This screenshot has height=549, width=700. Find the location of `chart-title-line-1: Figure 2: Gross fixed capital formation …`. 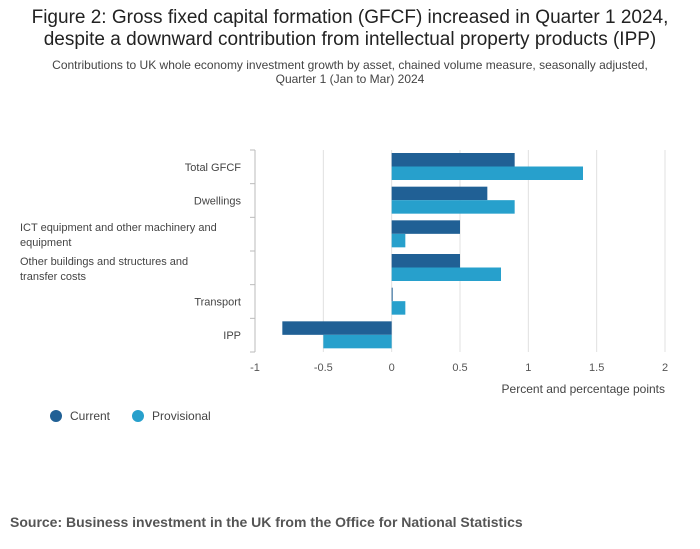

chart-title-line-1: Figure 2: Gross fixed capital formation … is located at coordinates (350, 17).